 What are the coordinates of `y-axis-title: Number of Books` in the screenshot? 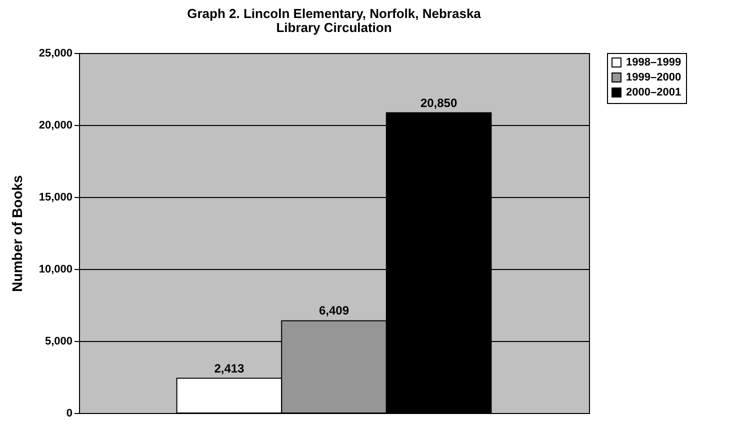 It's located at (16, 233).